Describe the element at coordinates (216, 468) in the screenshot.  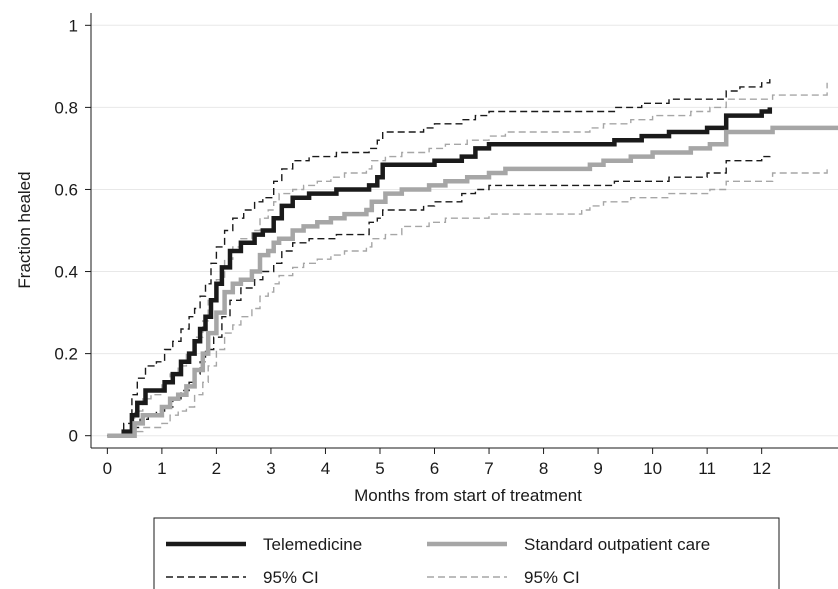
I see `x-tick-label: 2` at that location.